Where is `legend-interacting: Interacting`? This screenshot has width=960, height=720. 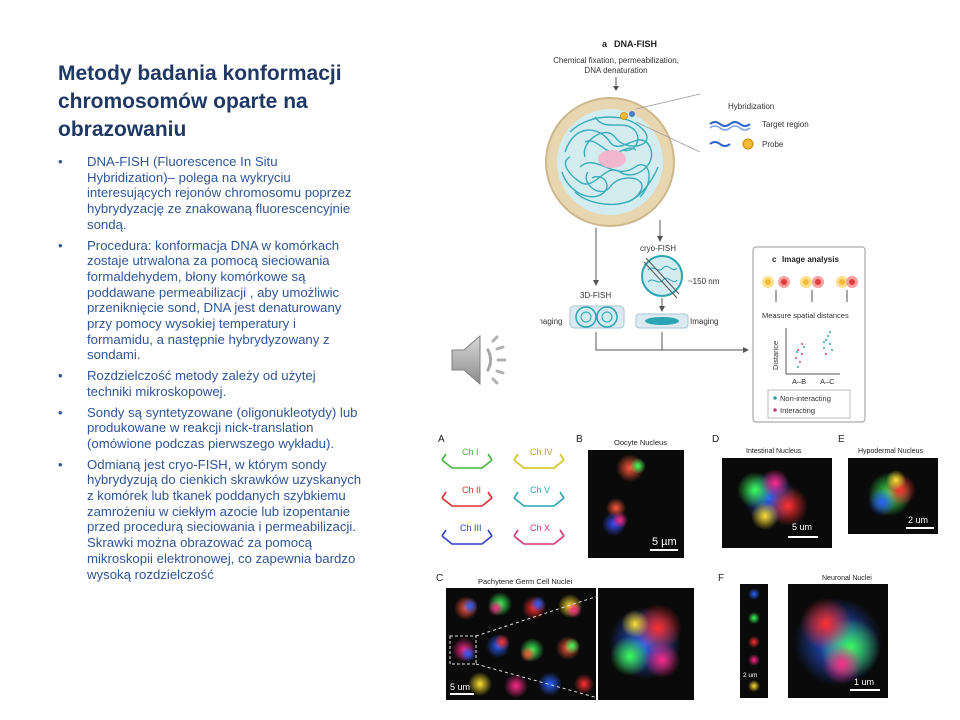 legend-interacting: Interacting is located at coordinates (797, 410).